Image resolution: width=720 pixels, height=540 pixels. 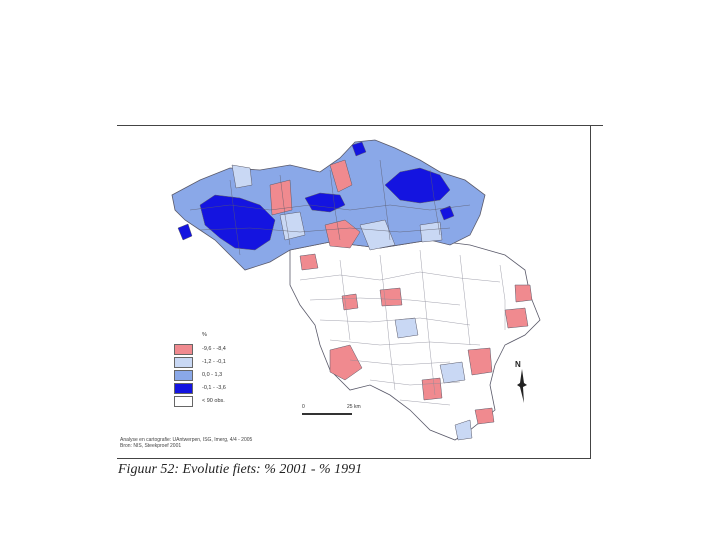 I want to click on legend-swatch-mid, so click(x=183, y=375).